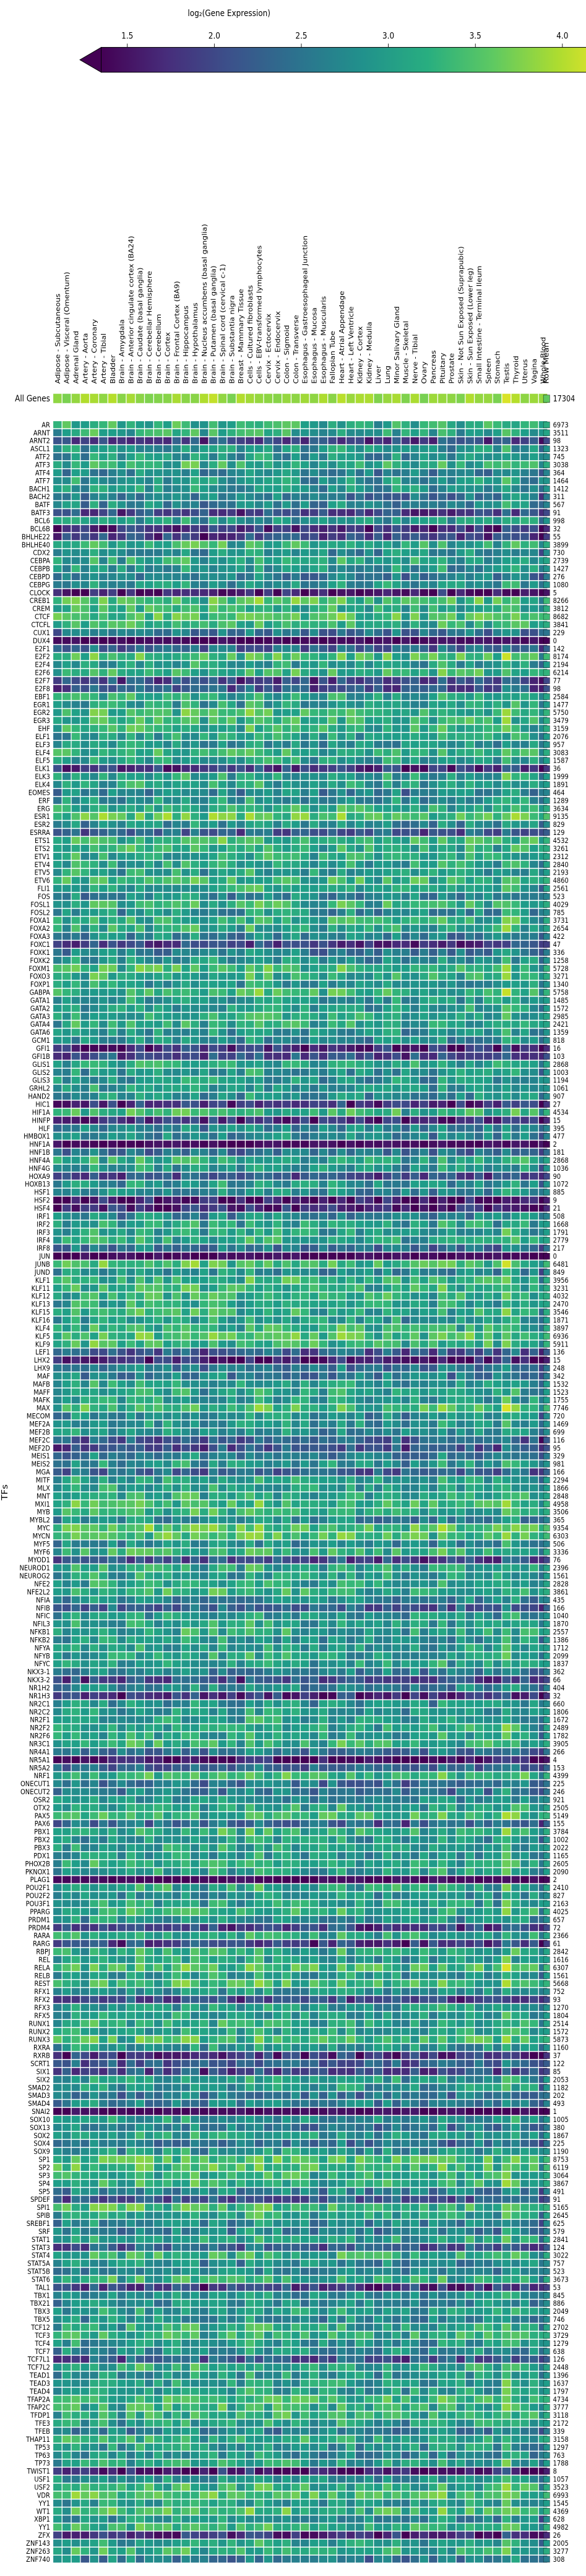  Describe the element at coordinates (76, 358) in the screenshot. I see `column-label: Adrenal Gland` at that location.